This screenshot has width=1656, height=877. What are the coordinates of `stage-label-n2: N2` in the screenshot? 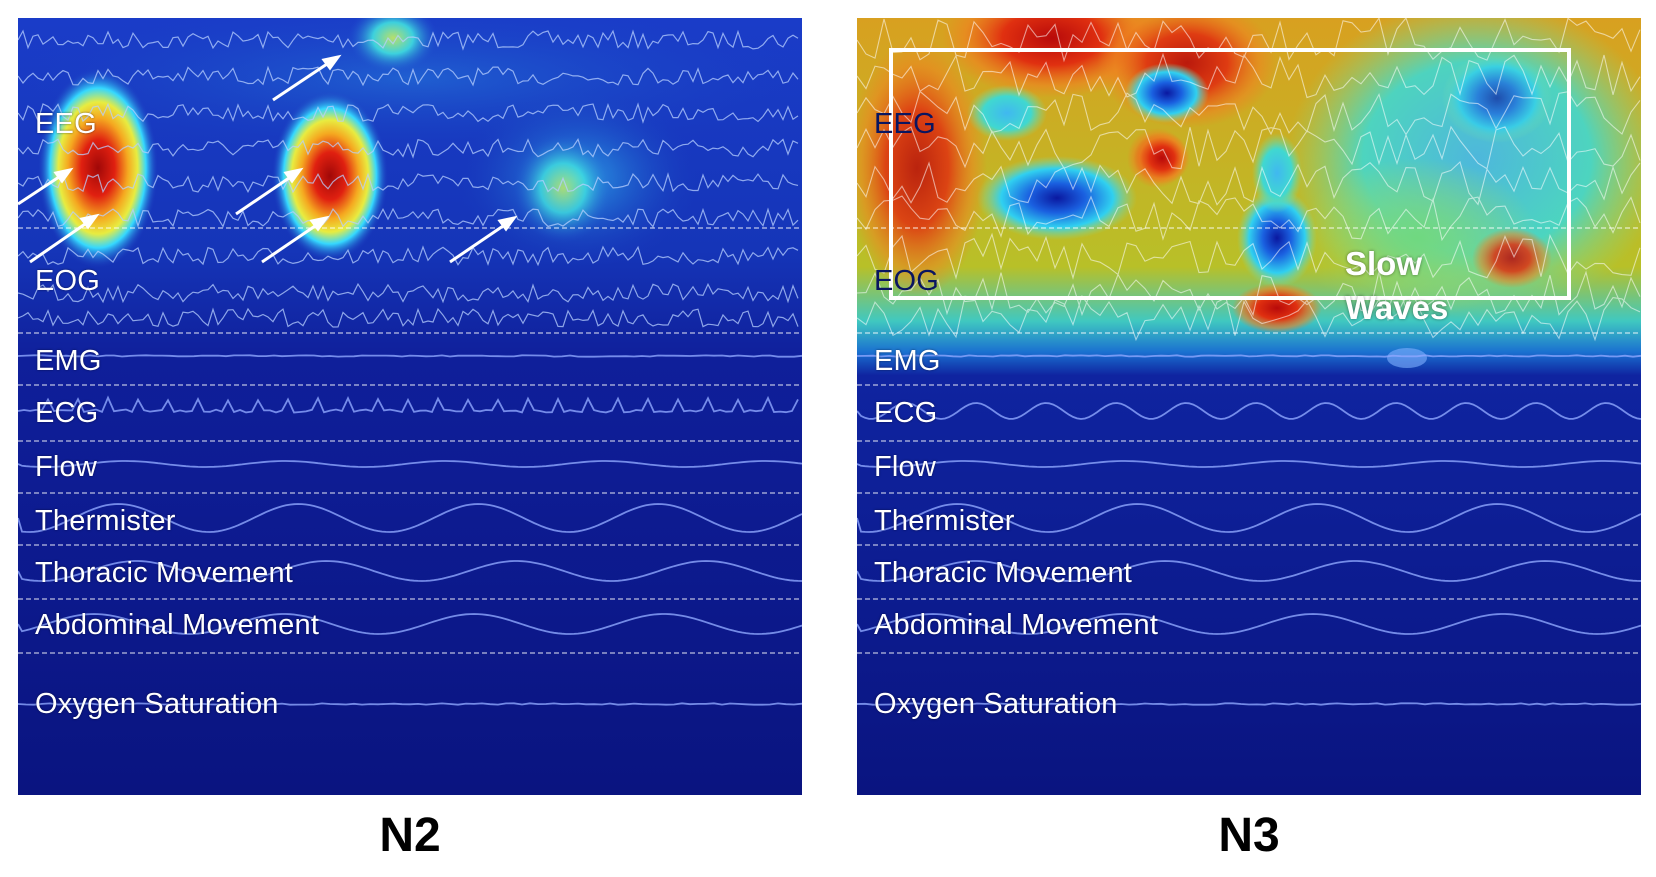 It's located at (410, 835).